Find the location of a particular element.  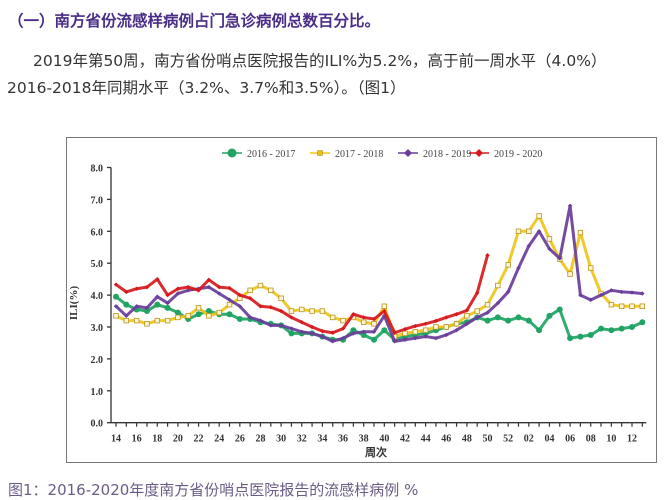

figure-caption: 图1：2016-2020年度南方省份哨点医院报告的流感样病例 % is located at coordinates (213, 490).